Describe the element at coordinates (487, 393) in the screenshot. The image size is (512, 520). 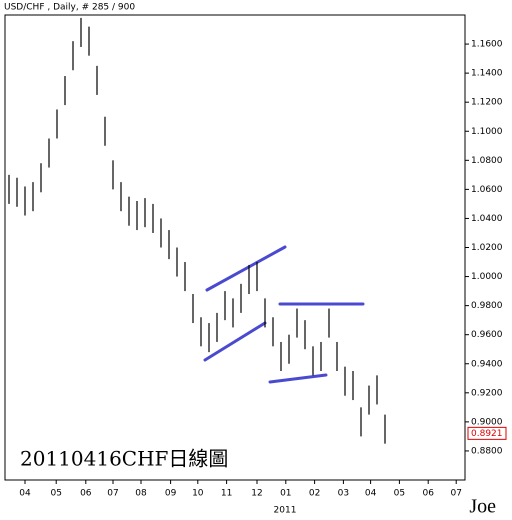
I see `y-tick-label: 0.9200` at that location.